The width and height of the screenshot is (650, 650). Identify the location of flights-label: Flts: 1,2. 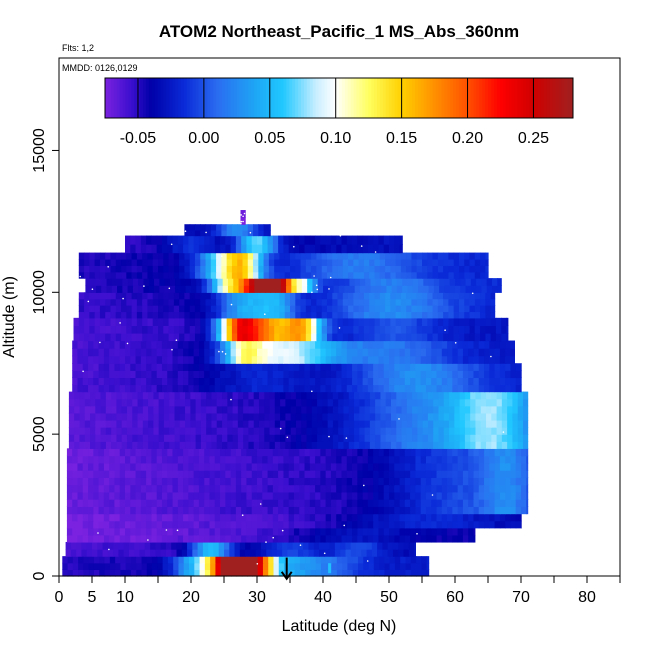
(78, 48).